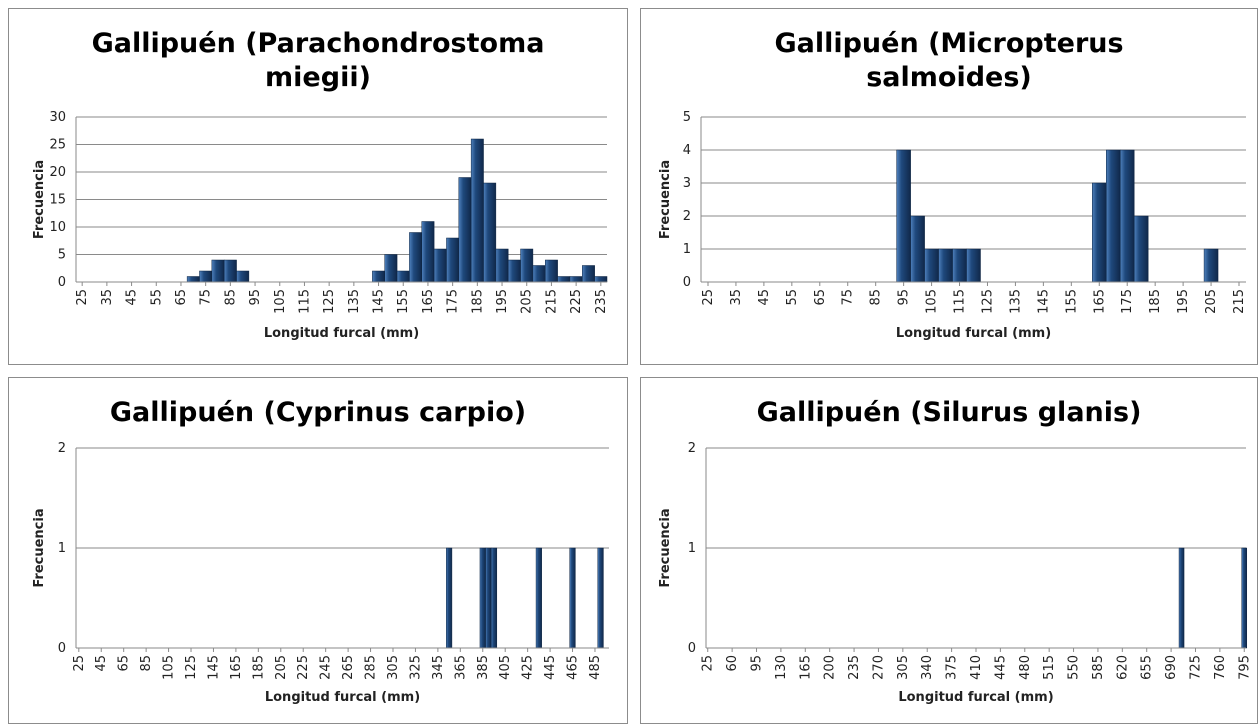 The height and width of the screenshot is (725, 1260). Describe the element at coordinates (830, 667) in the screenshot. I see `x-tick-label: 200` at that location.